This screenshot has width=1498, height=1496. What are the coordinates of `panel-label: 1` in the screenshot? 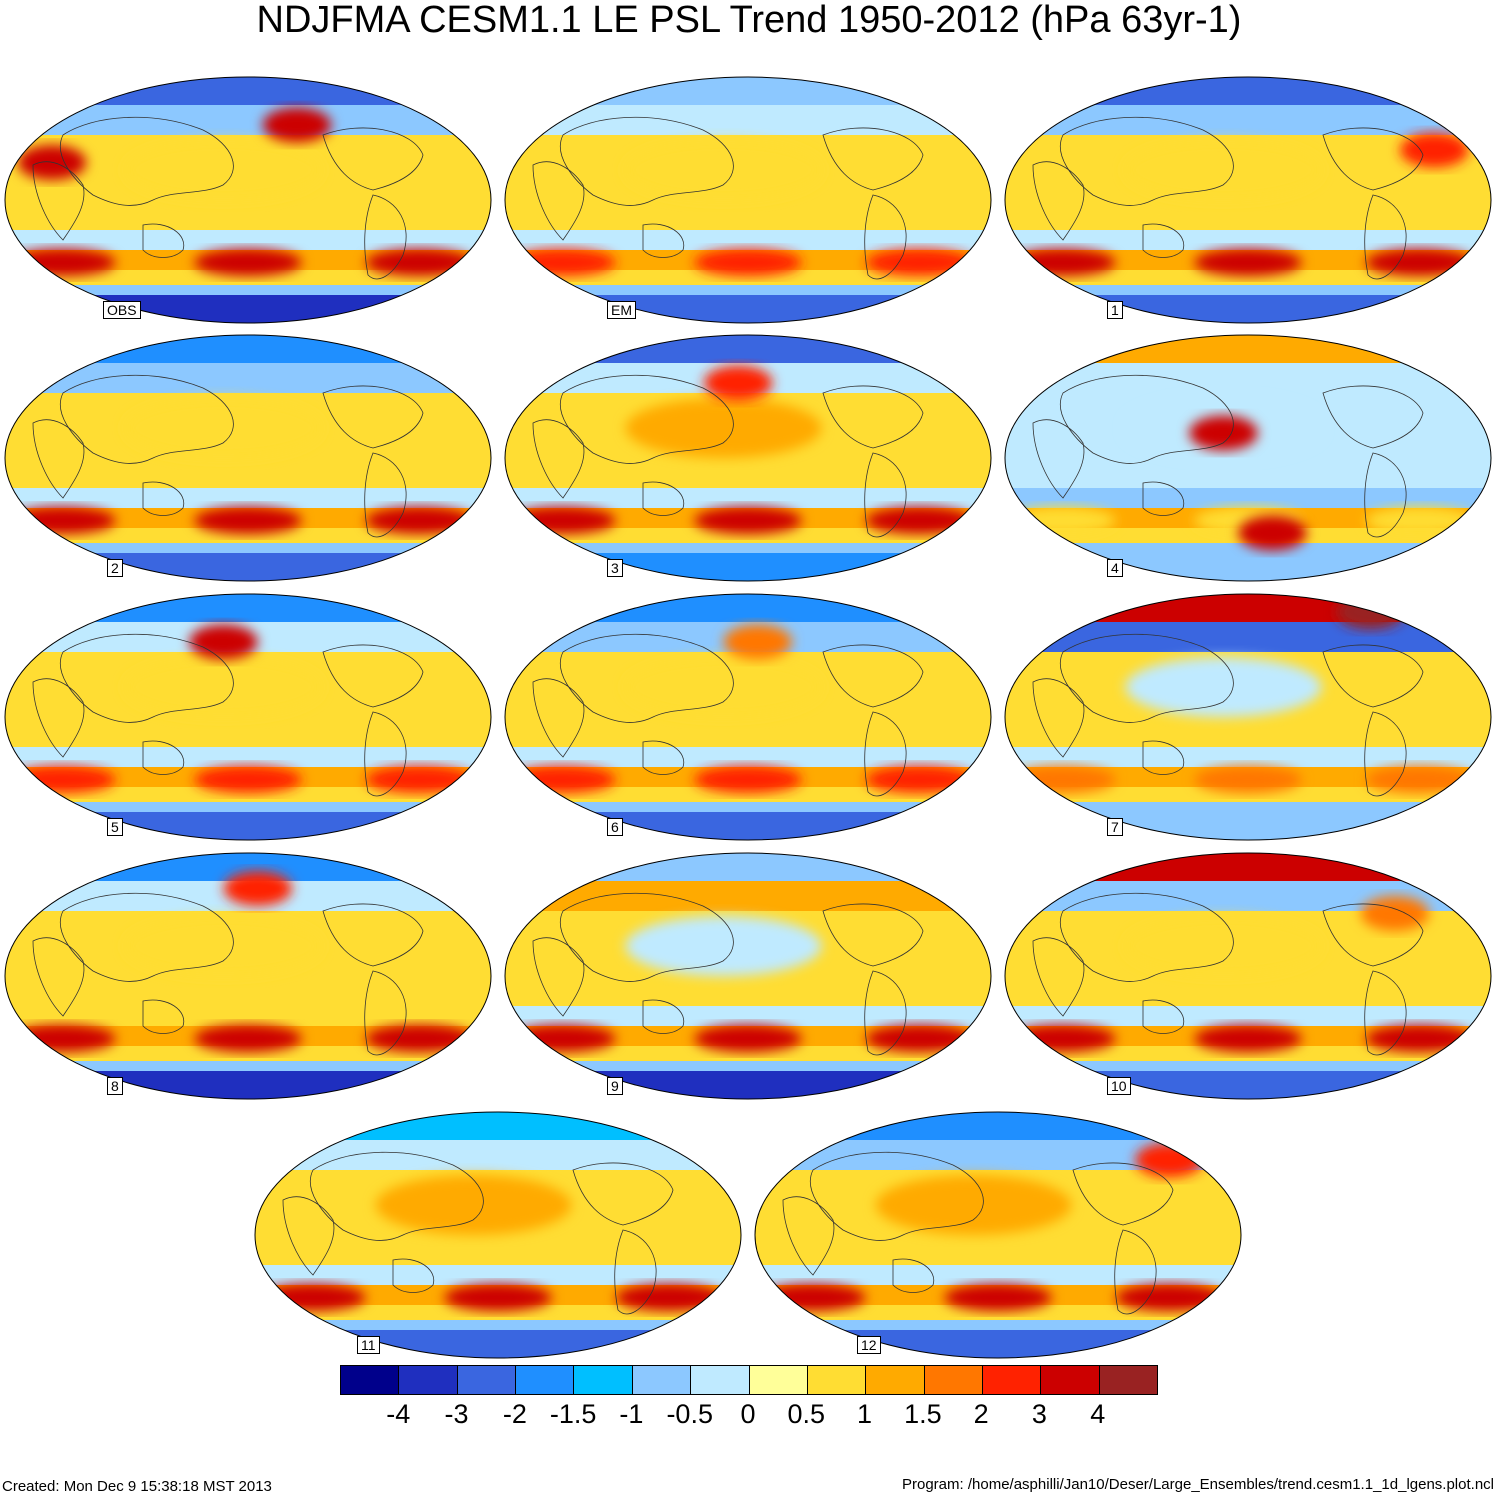 It's located at (1115, 310).